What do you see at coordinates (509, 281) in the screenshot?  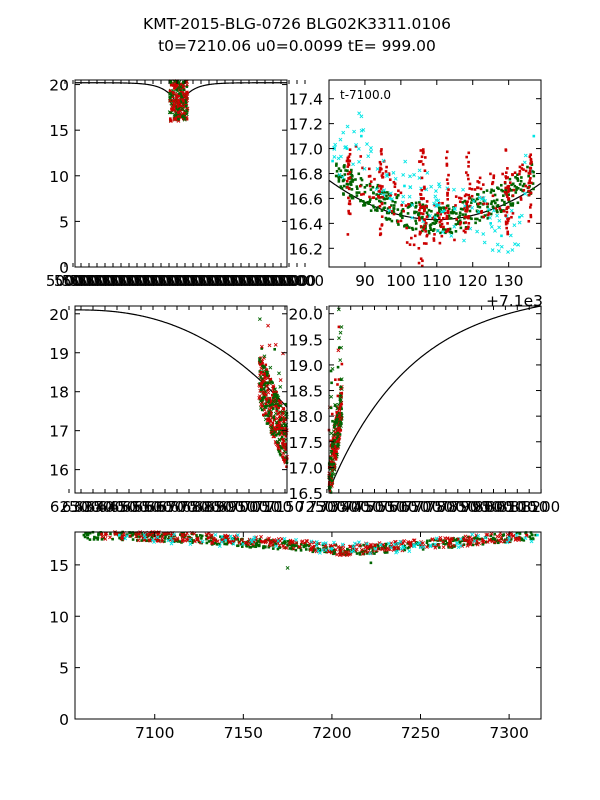 I see `panel-b-xtick-label: 130` at bounding box center [509, 281].